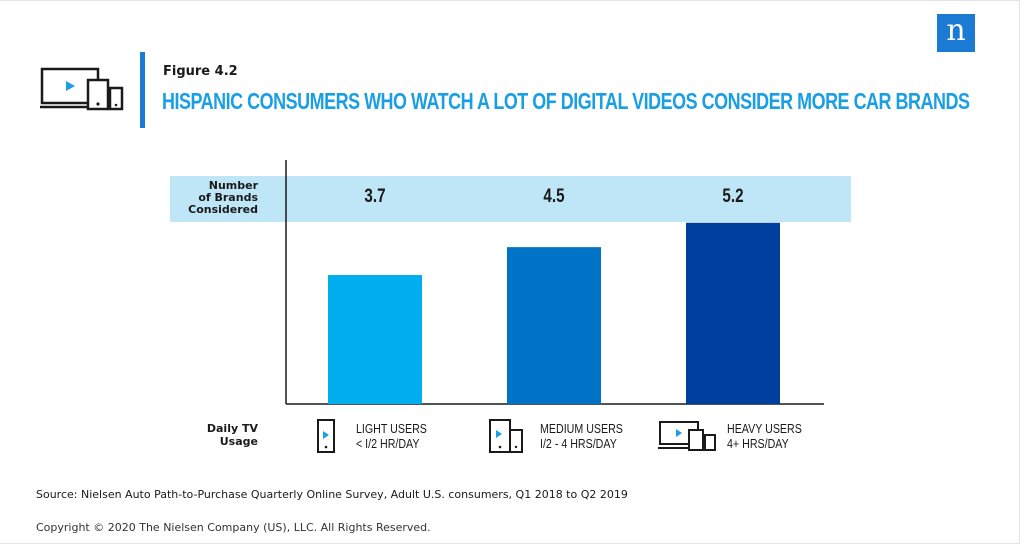  I want to click on daily-tv-usage-label: Daily TV Usage, so click(217, 435).